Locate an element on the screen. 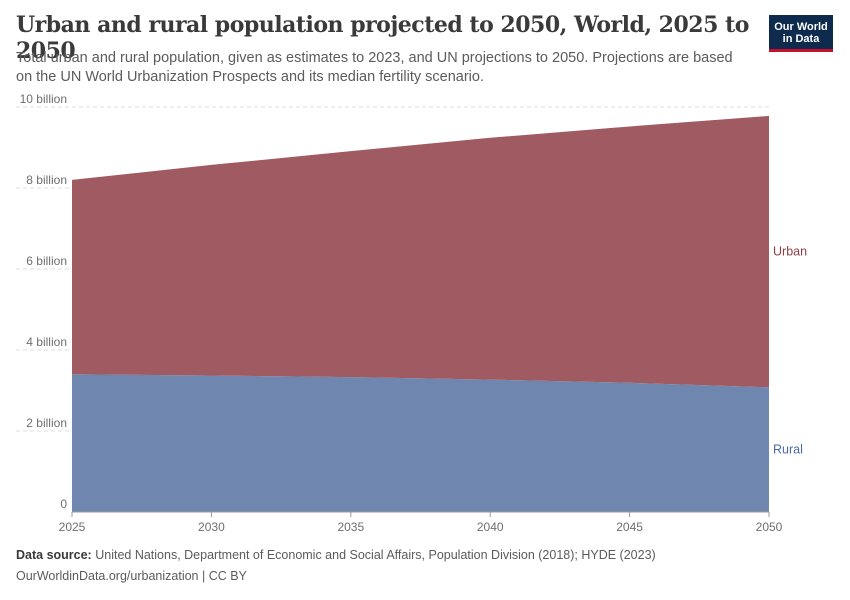 This screenshot has width=850, height=600. y-tick-label: 2 billion is located at coordinates (46, 423).